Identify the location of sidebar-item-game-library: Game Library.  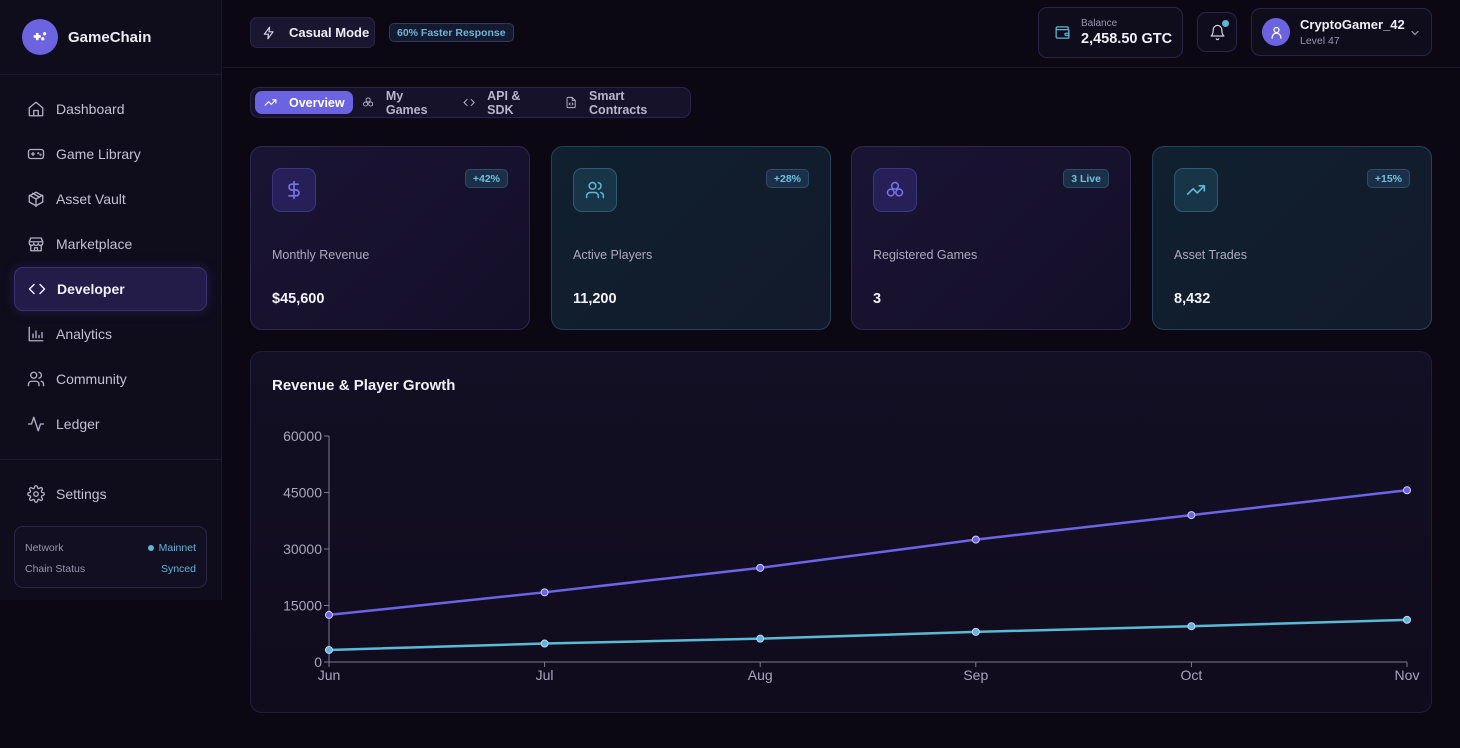
(110, 154).